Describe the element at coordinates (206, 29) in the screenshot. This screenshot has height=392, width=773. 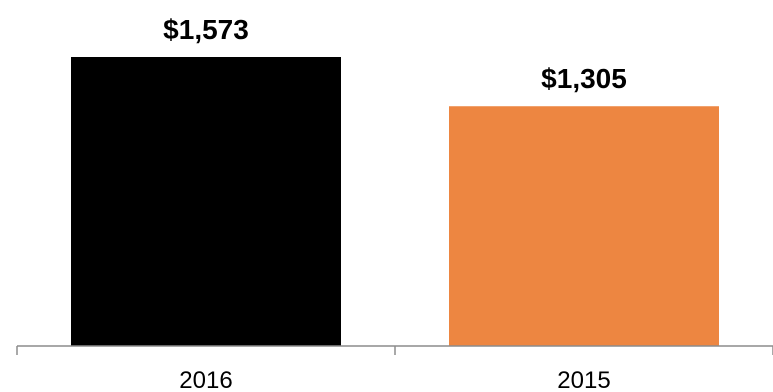
I see `value-label-2016: $1,573` at that location.